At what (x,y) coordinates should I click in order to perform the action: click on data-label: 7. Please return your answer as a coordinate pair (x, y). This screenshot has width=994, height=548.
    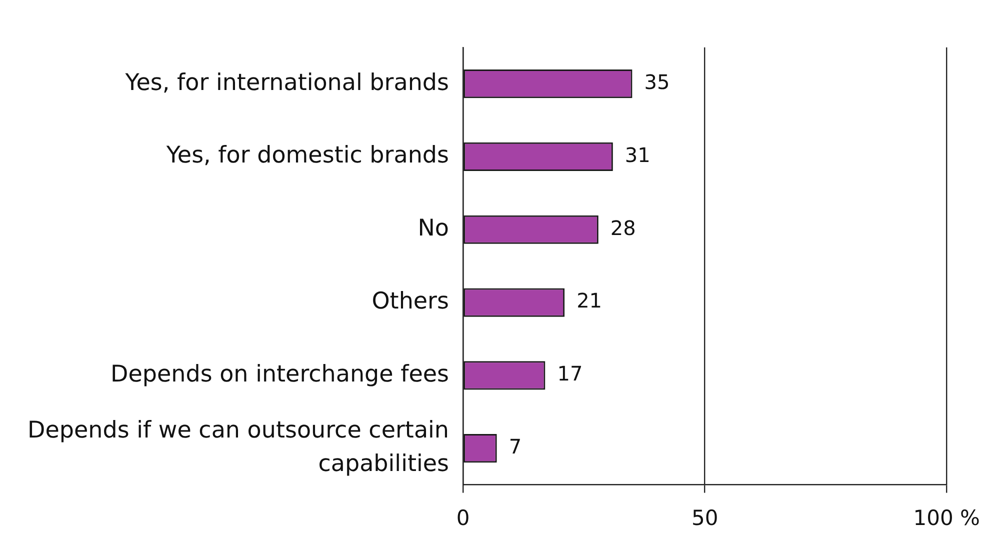
    Looking at the image, I should click on (515, 446).